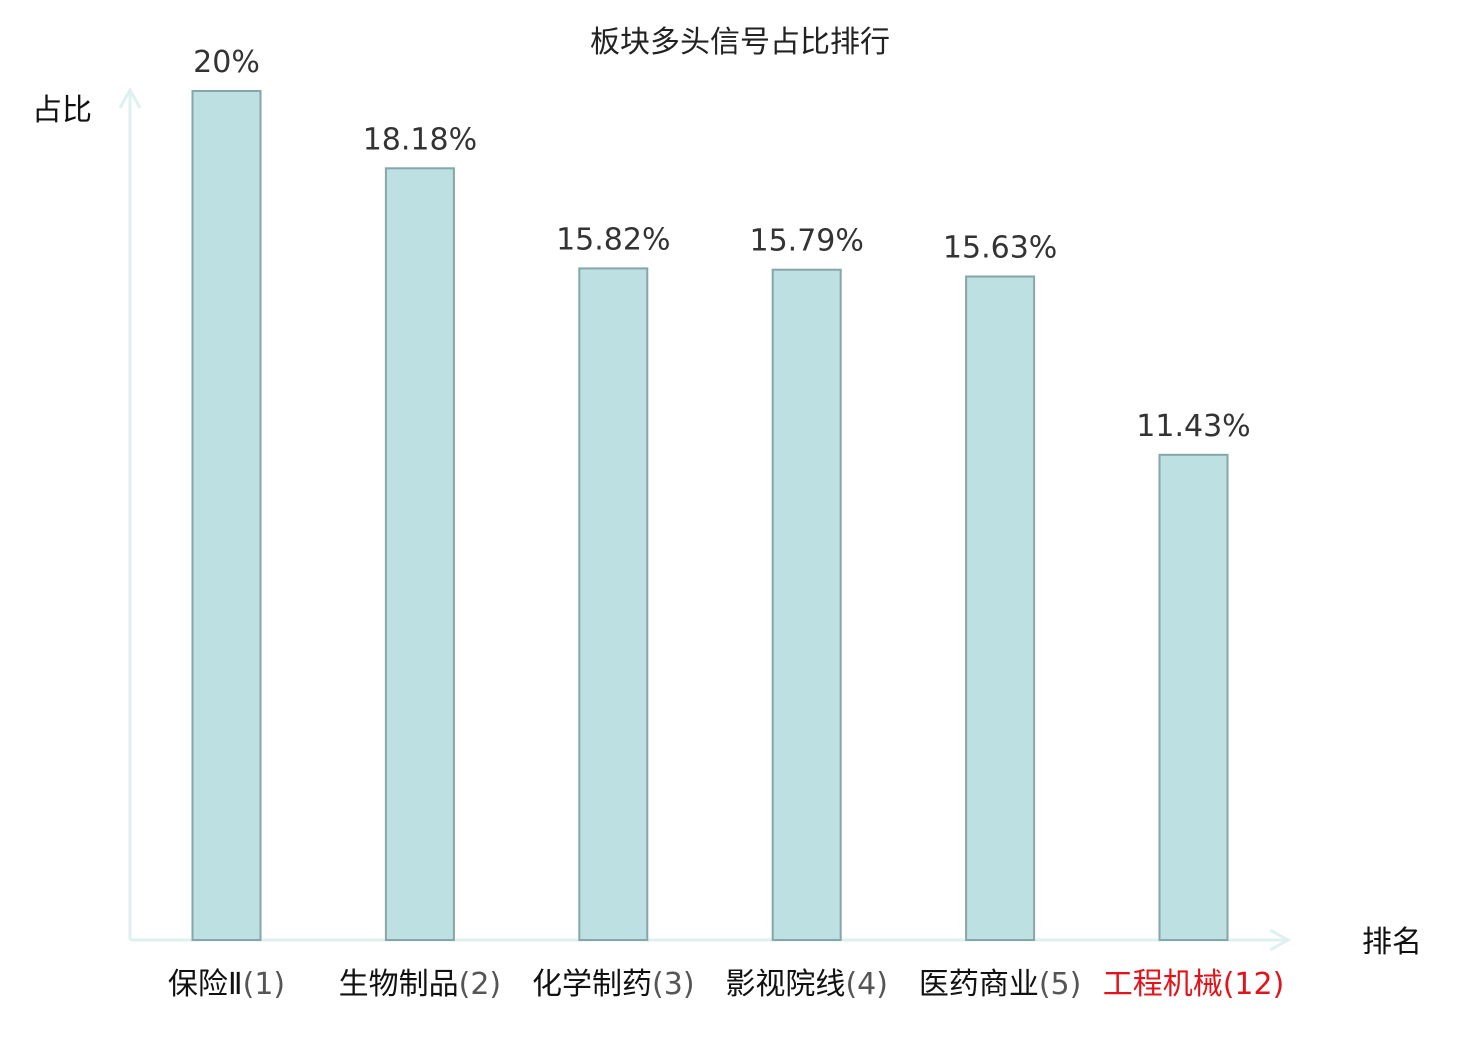 This screenshot has width=1480, height=1040. I want to click on category-name: 工程机械, so click(1163, 984).